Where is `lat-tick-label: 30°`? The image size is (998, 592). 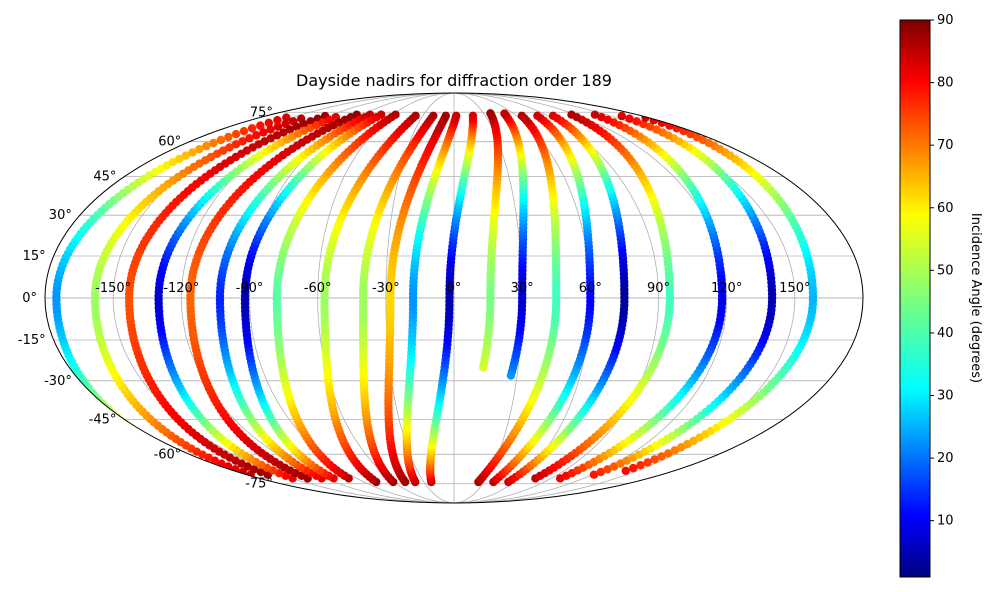
lat-tick-label: 30° is located at coordinates (60, 215).